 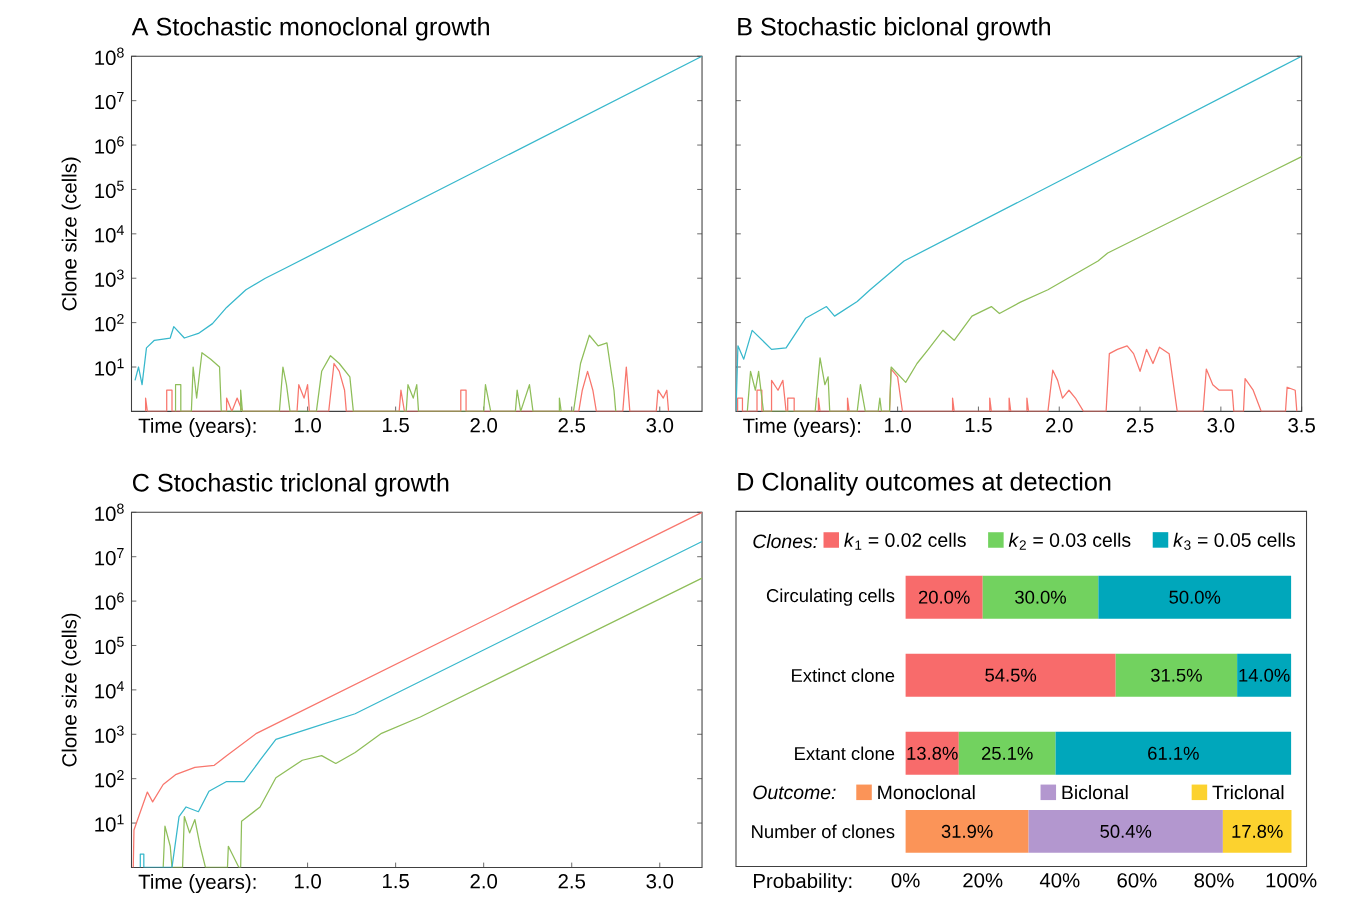 What do you see at coordinates (926, 792) in the screenshot?
I see `legend-label: Monoclonal` at bounding box center [926, 792].